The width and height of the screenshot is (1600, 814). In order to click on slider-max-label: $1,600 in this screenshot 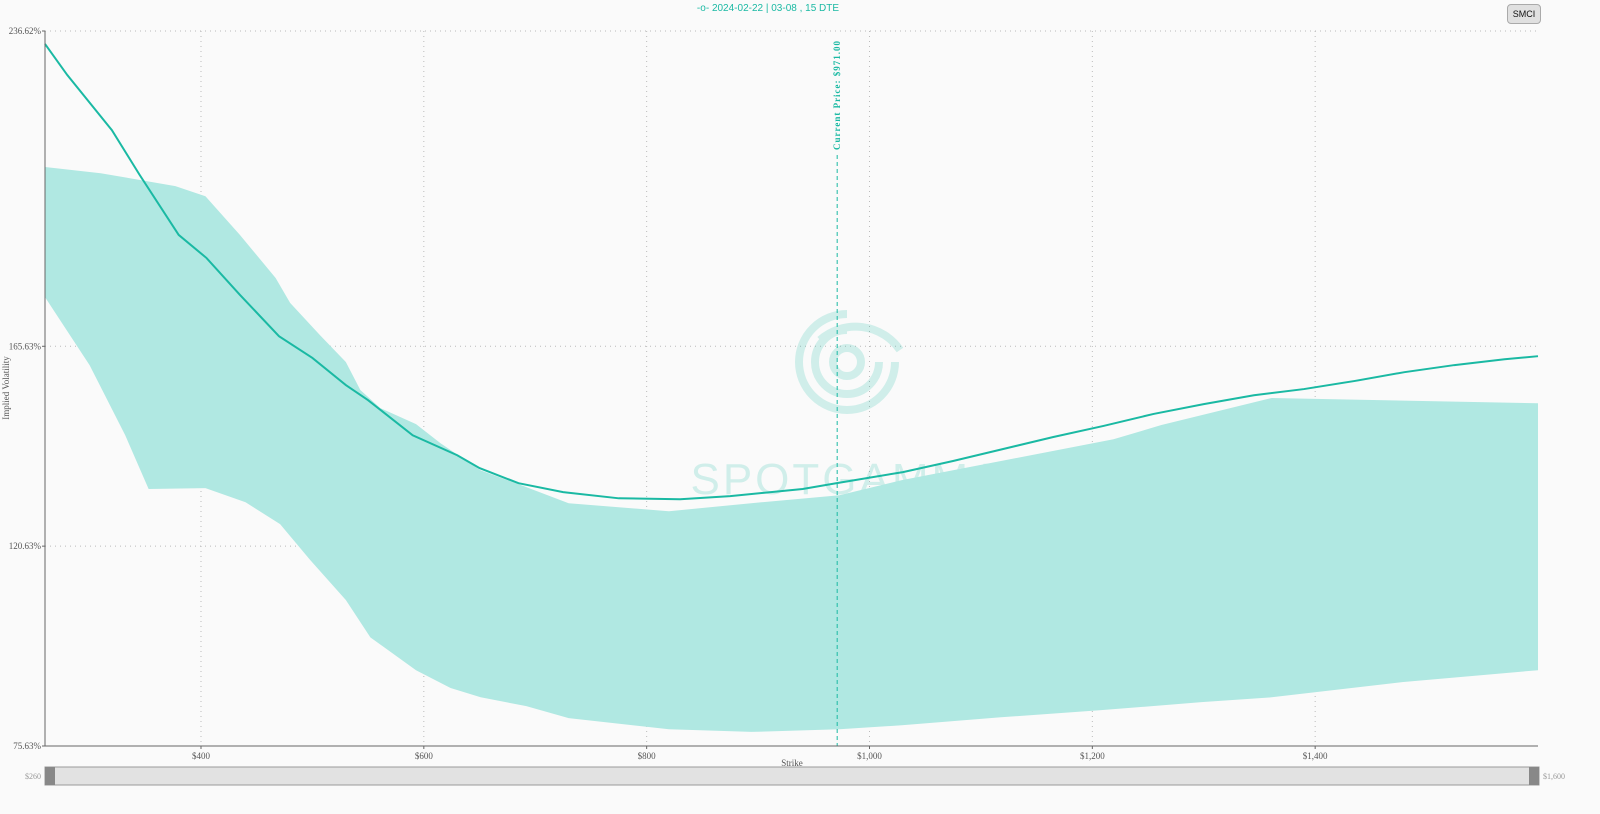, I will do `click(1554, 776)`.